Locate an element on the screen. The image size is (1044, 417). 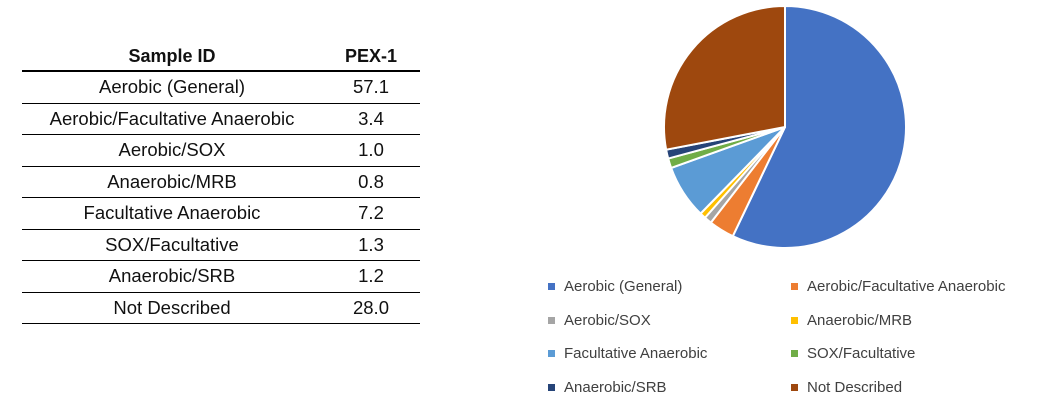
row-label: SOX/Facultative is located at coordinates (172, 245).